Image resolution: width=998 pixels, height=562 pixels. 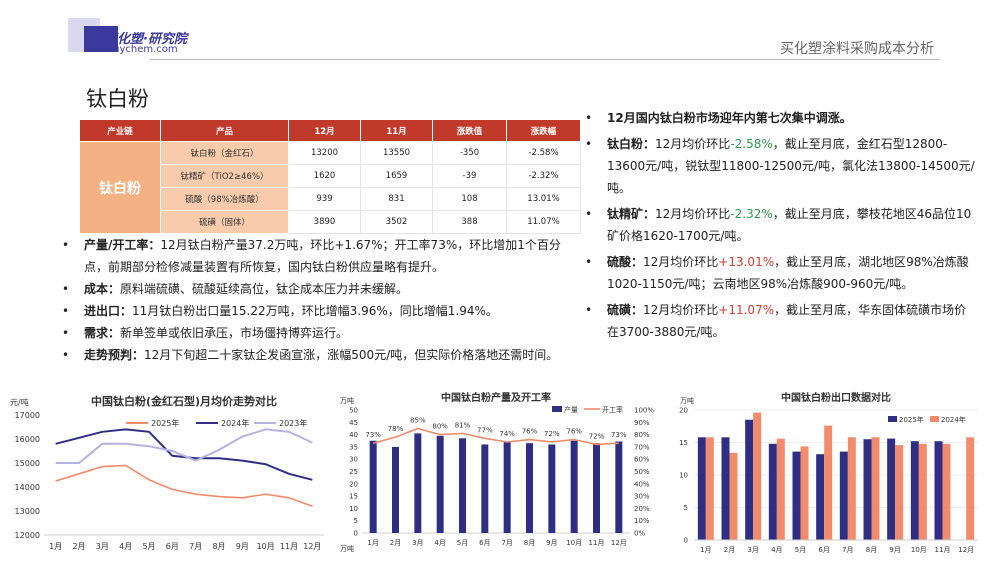 What do you see at coordinates (789, 225) in the screenshot?
I see `bullet-text: ，截止至月底，攀枝花地区46品位10矿价格1620-1700元/吨。` at bounding box center [789, 225].